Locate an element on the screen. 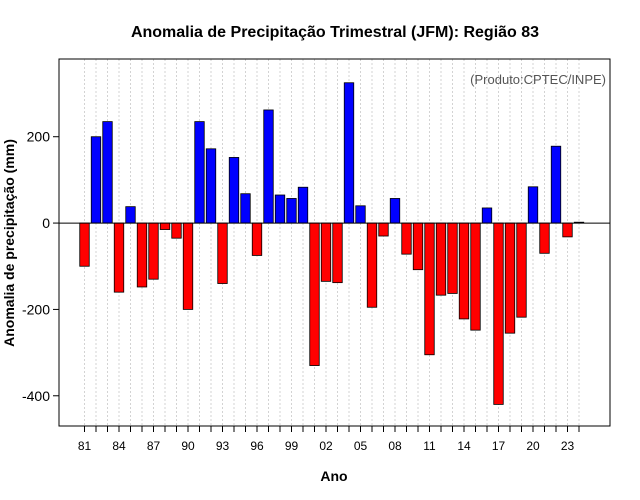 The image size is (640, 500). x-tick-label: 05 is located at coordinates (361, 446).